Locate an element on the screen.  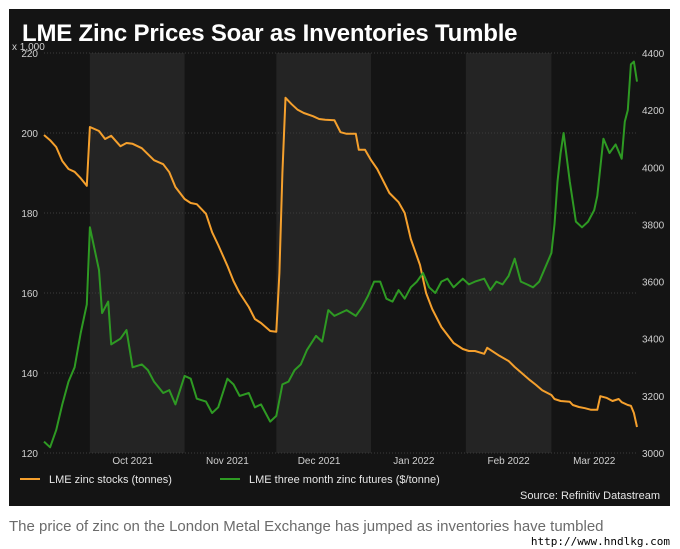
left-tick-label: 220 is located at coordinates (29, 54).